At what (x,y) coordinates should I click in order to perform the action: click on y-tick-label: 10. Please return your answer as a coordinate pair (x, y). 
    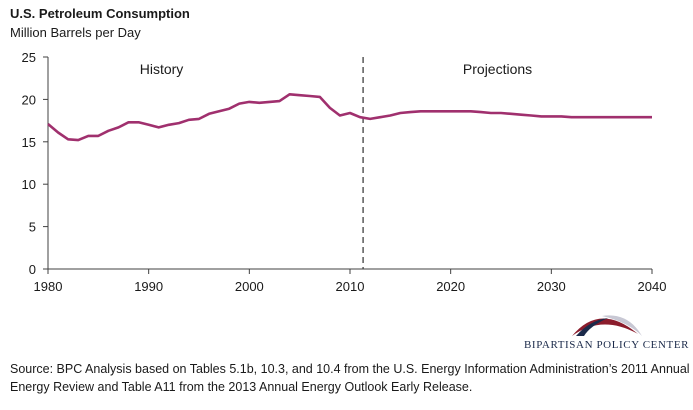
    Looking at the image, I should click on (29, 184).